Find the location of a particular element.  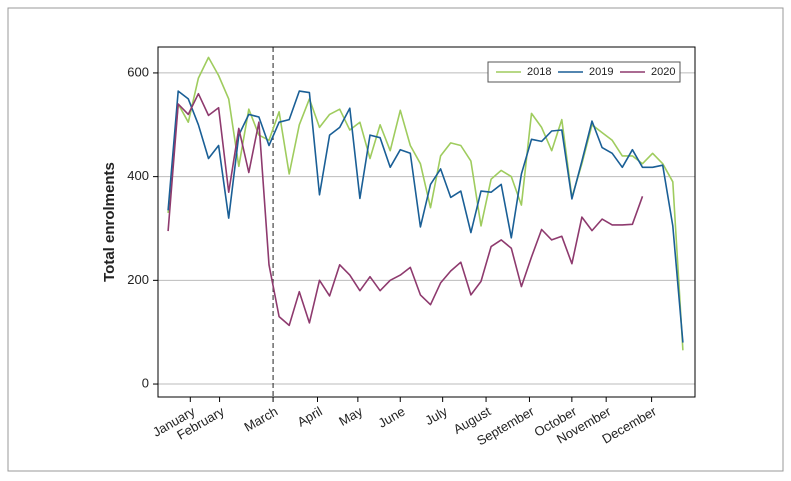

legend-label: 2020 is located at coordinates (663, 72).